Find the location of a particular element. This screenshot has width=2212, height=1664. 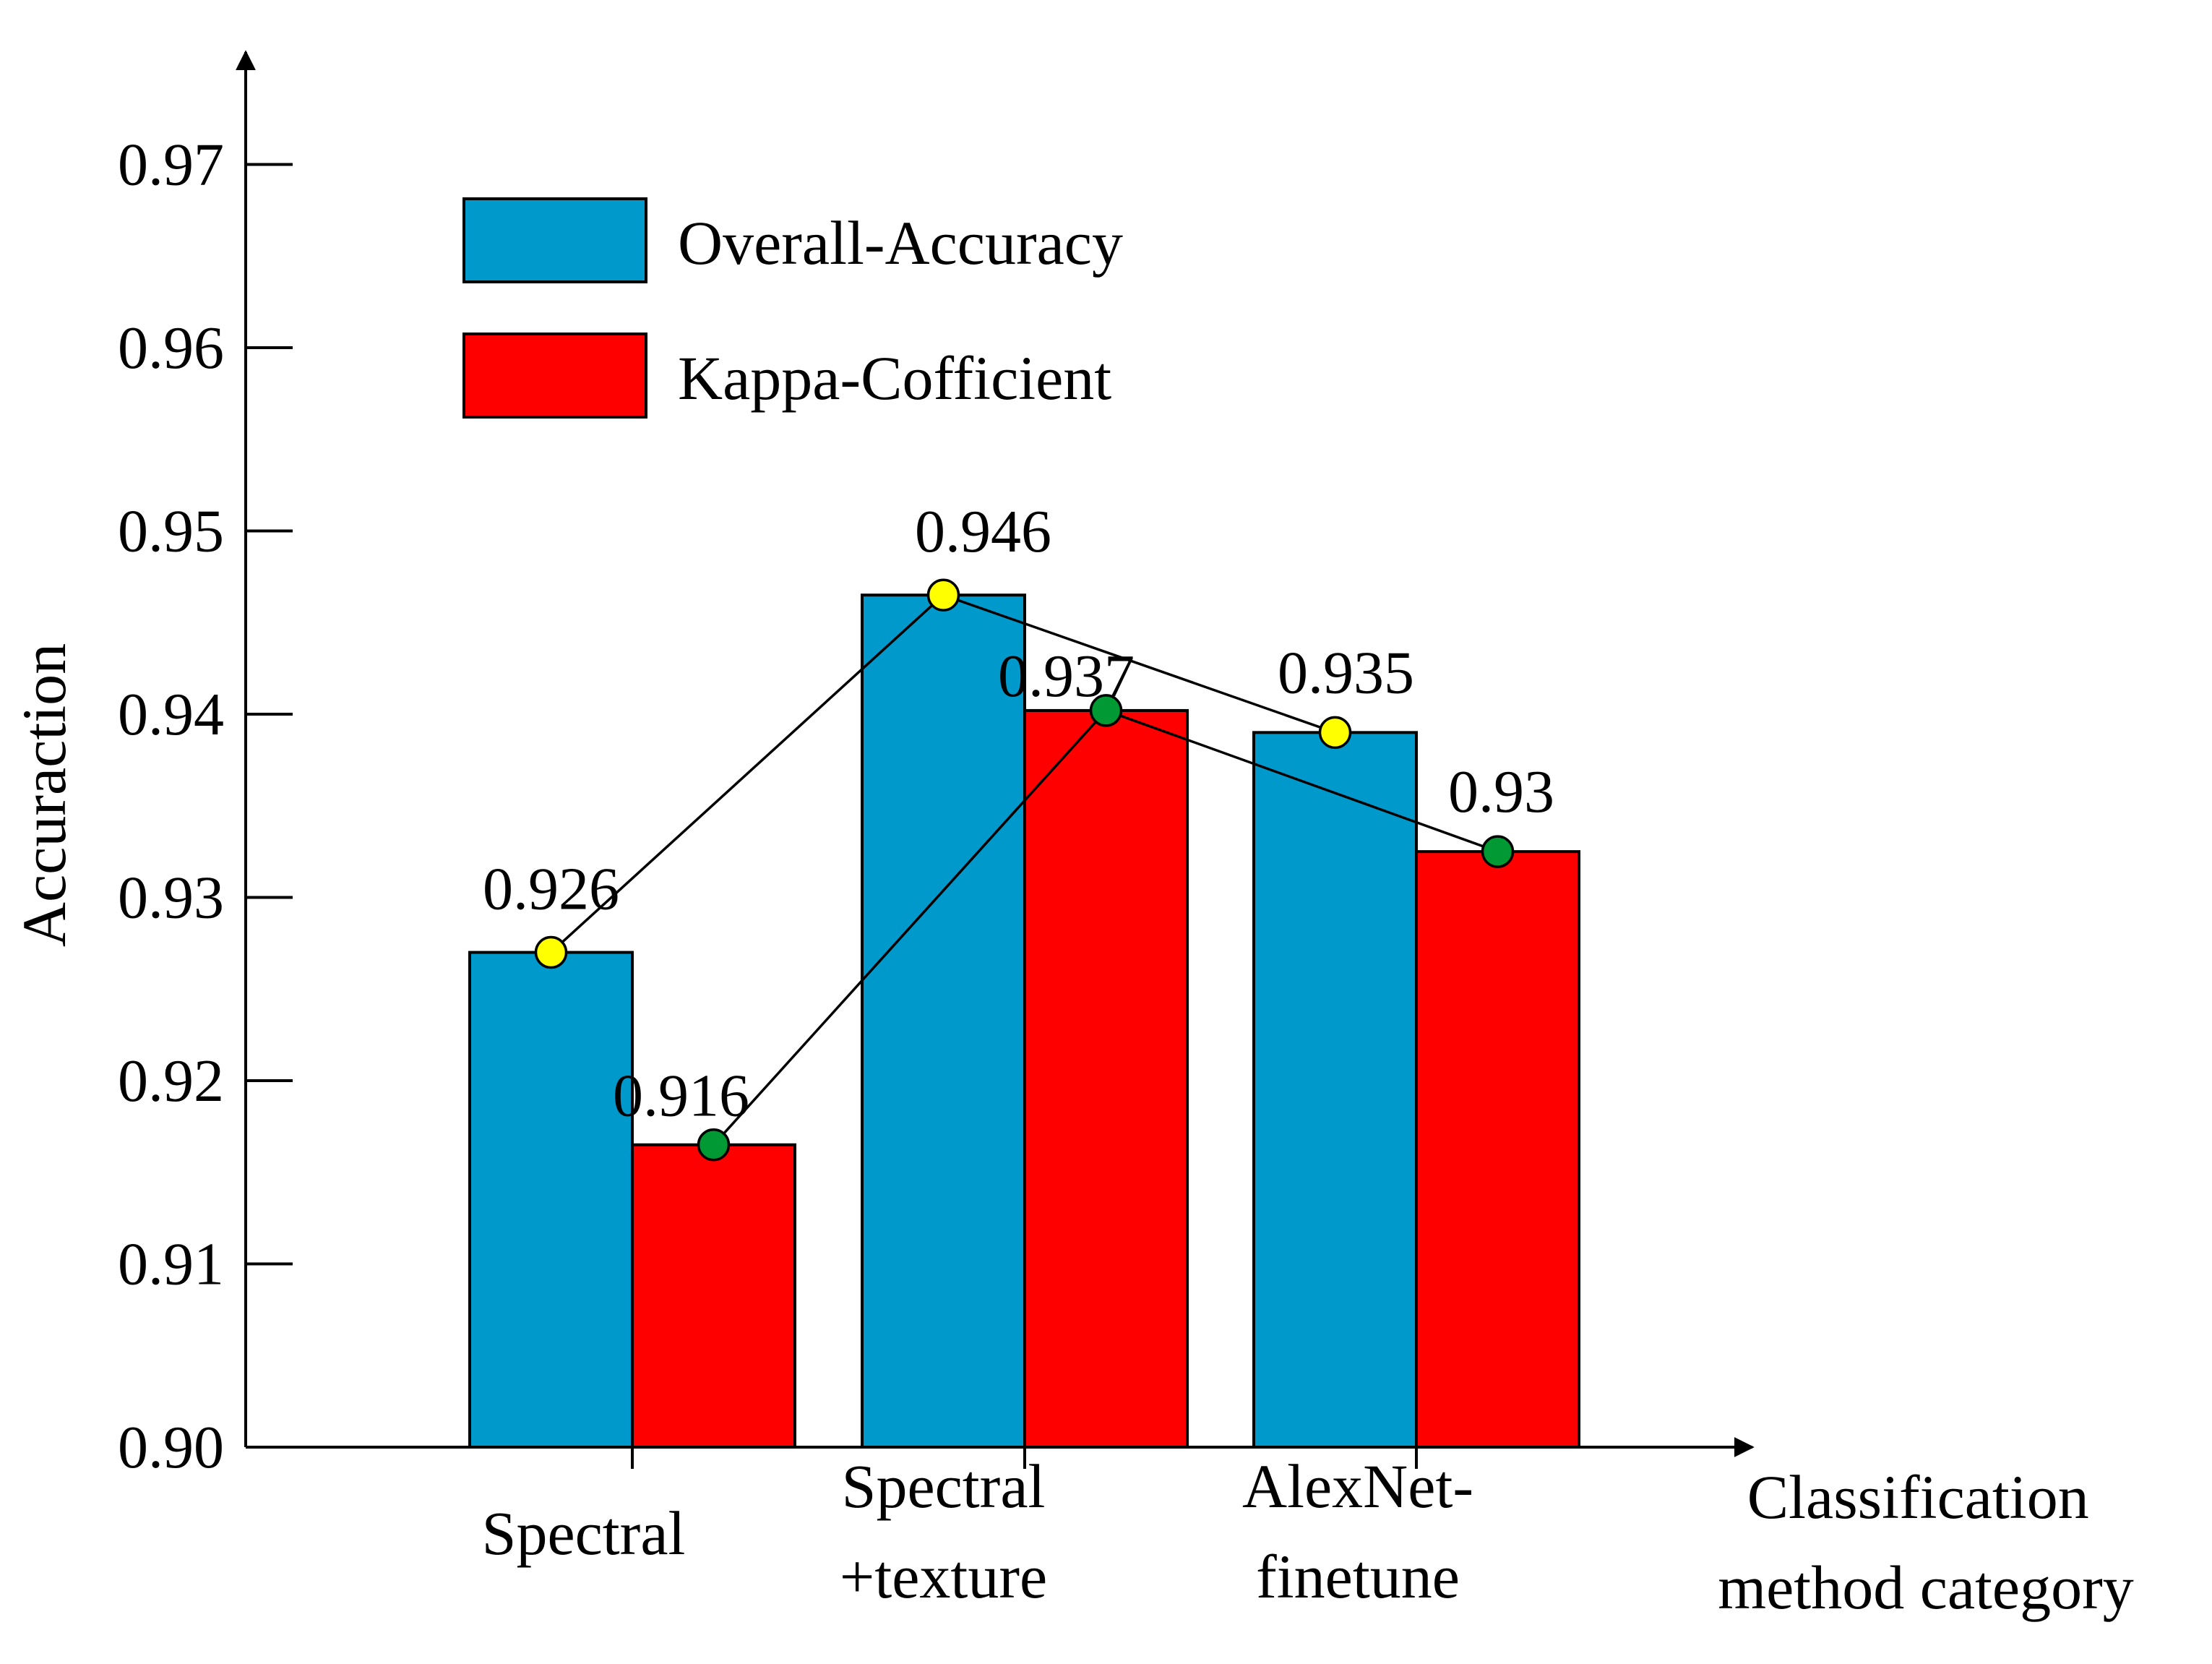

data-label-overall-accuracy-1: 0.946 is located at coordinates (983, 531).